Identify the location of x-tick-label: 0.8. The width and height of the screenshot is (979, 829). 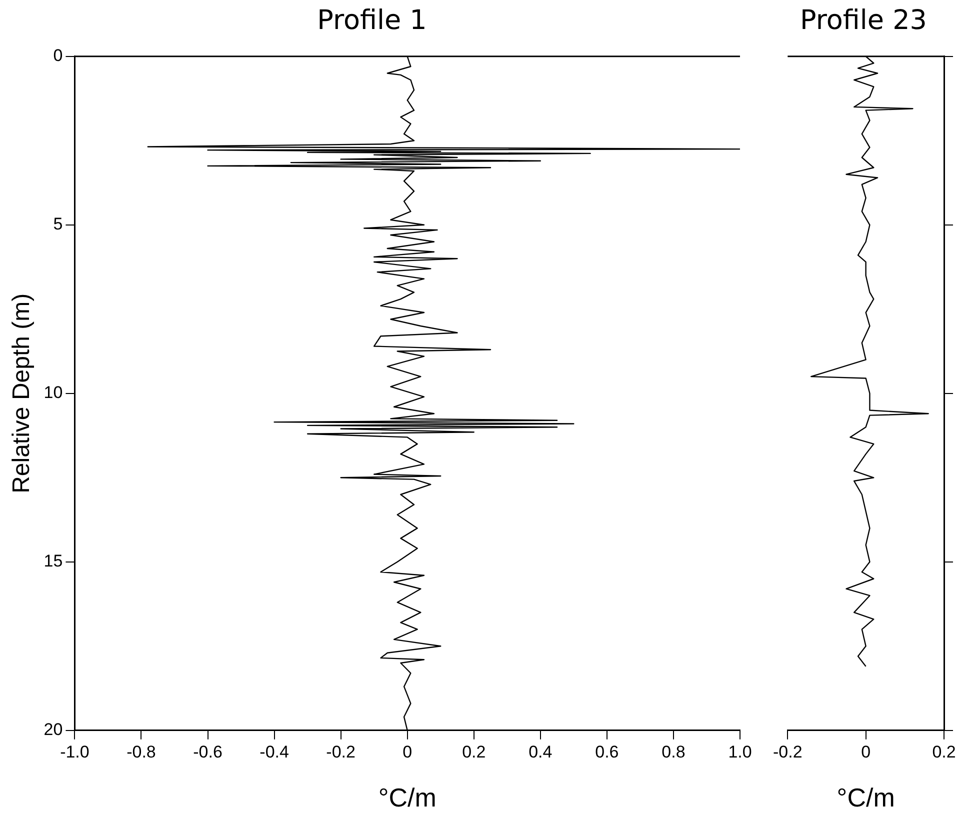
(674, 752).